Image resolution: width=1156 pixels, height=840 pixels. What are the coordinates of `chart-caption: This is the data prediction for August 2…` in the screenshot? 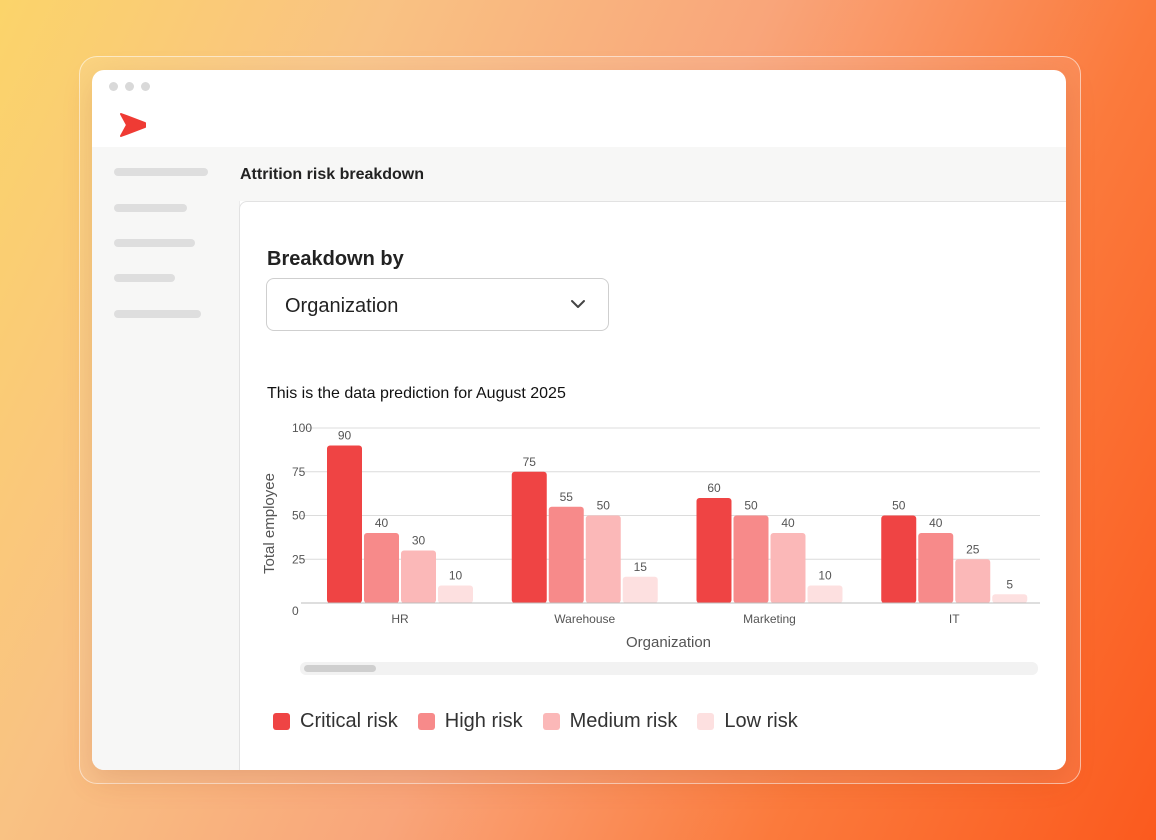 It's located at (416, 393).